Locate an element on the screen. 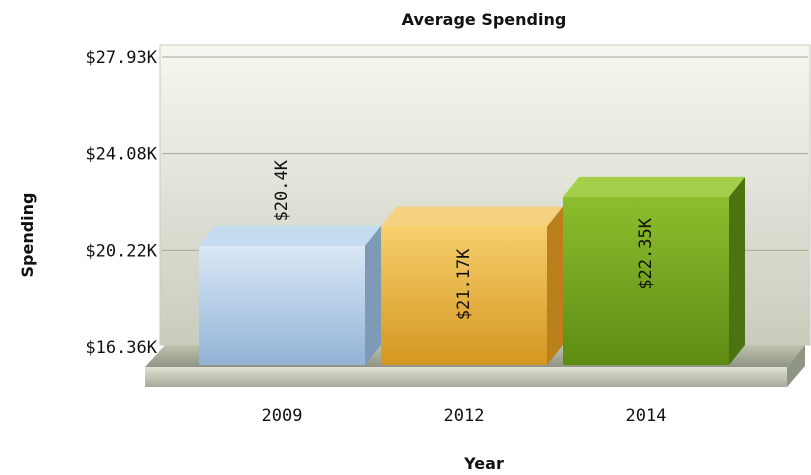 The height and width of the screenshot is (475, 811). y-tick-label: $16.36K is located at coordinates (121, 348).